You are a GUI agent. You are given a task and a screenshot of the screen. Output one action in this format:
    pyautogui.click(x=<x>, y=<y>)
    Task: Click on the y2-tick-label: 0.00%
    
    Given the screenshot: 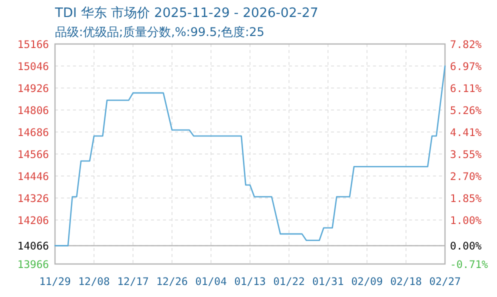 What is the action you would take?
    pyautogui.click(x=466, y=246)
    